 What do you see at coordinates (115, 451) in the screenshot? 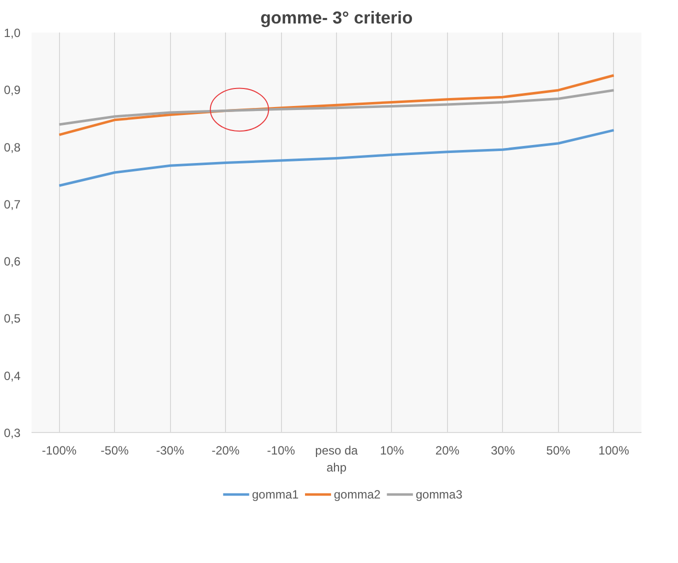
I see `x-tick-label: -50%` at bounding box center [115, 451].